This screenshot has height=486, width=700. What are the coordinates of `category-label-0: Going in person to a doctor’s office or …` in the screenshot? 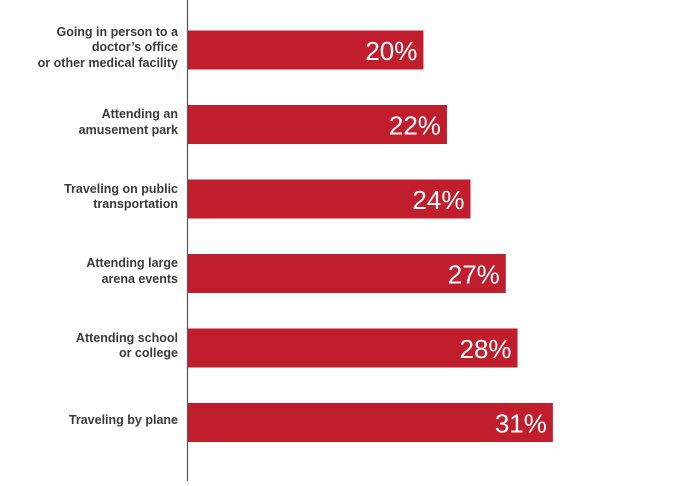 It's located at (107, 47).